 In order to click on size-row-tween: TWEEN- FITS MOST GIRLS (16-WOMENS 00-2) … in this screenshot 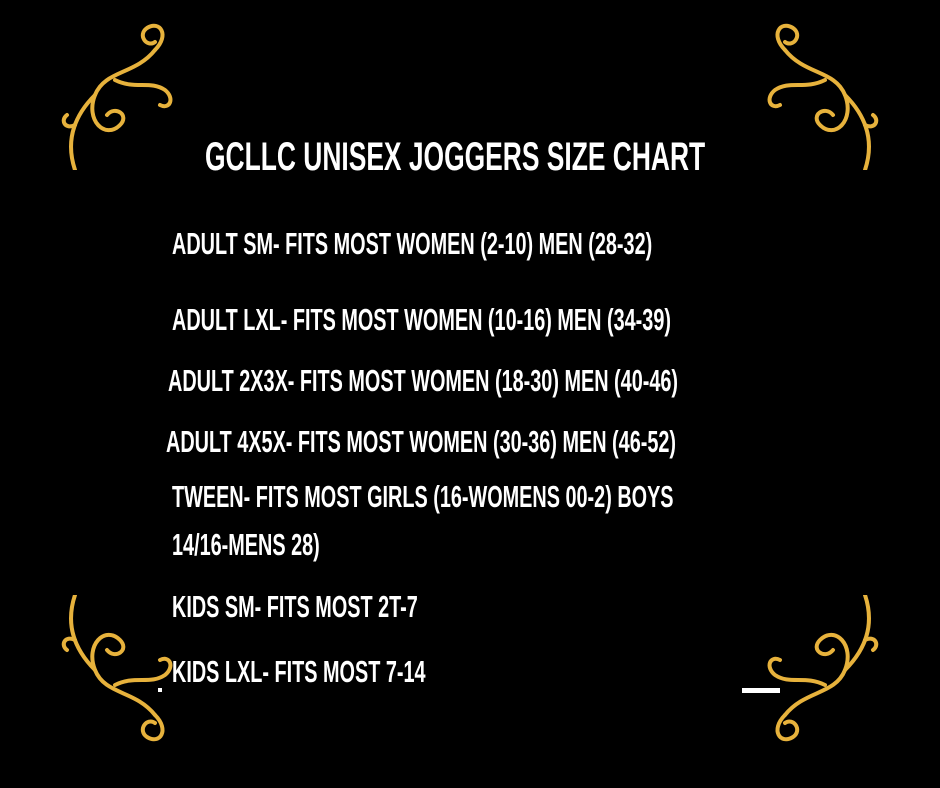, I will do `click(423, 496)`.